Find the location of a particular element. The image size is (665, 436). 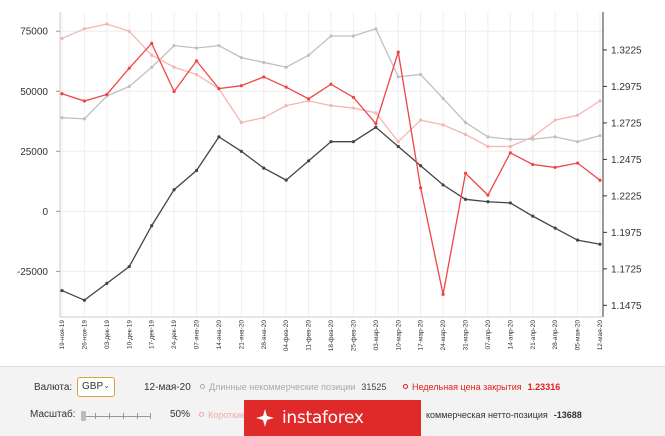

x-tick-label: 21-апр-20 is located at coordinates (533, 335).